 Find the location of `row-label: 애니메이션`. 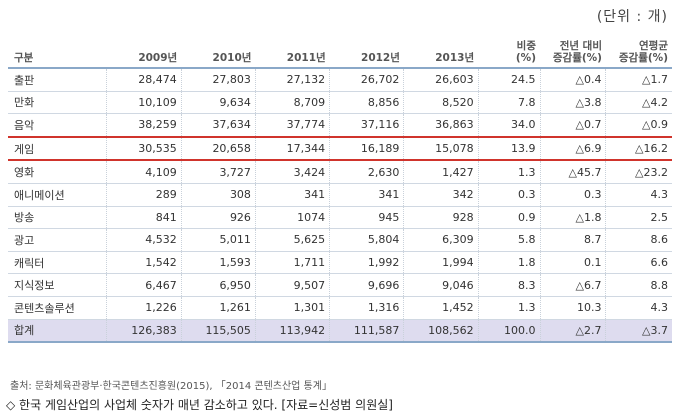

row-label: 애니메이션 is located at coordinates (58, 195).